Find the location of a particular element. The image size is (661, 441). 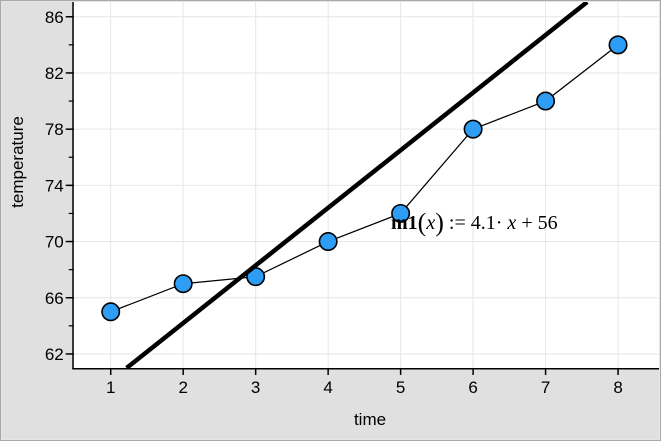

x-tick-label: 8 is located at coordinates (617, 387).